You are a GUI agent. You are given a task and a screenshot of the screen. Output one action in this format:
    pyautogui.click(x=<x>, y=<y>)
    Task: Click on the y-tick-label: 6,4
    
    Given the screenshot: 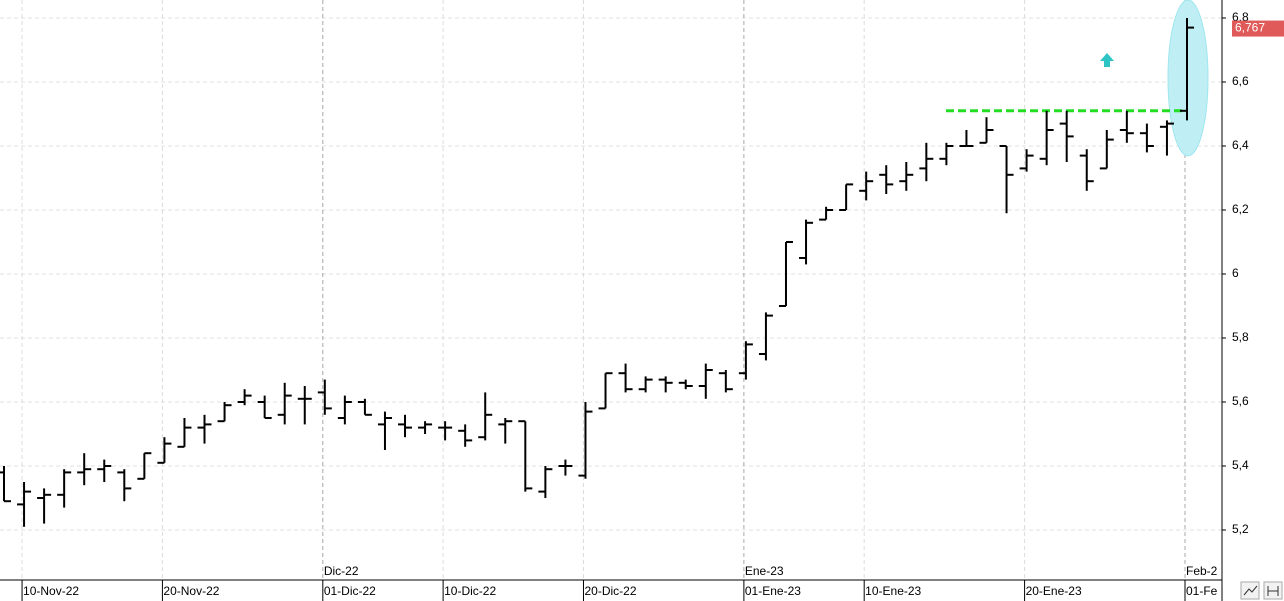 What is the action you would take?
    pyautogui.click(x=1240, y=145)
    